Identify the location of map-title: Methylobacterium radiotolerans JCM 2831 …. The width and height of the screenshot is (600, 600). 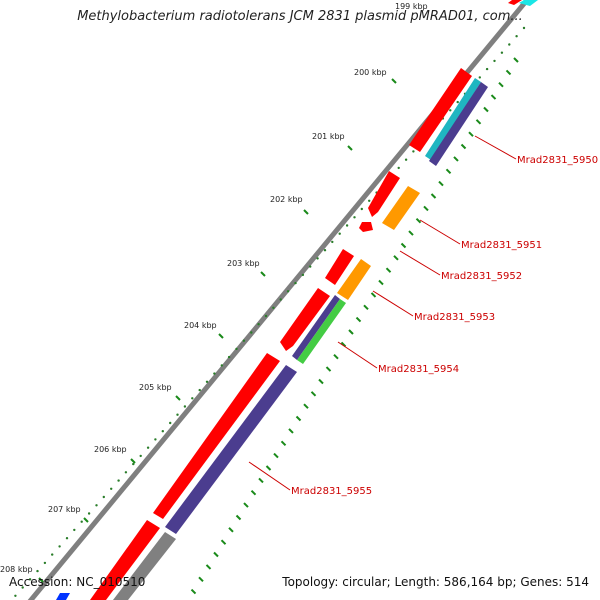
(300, 16).